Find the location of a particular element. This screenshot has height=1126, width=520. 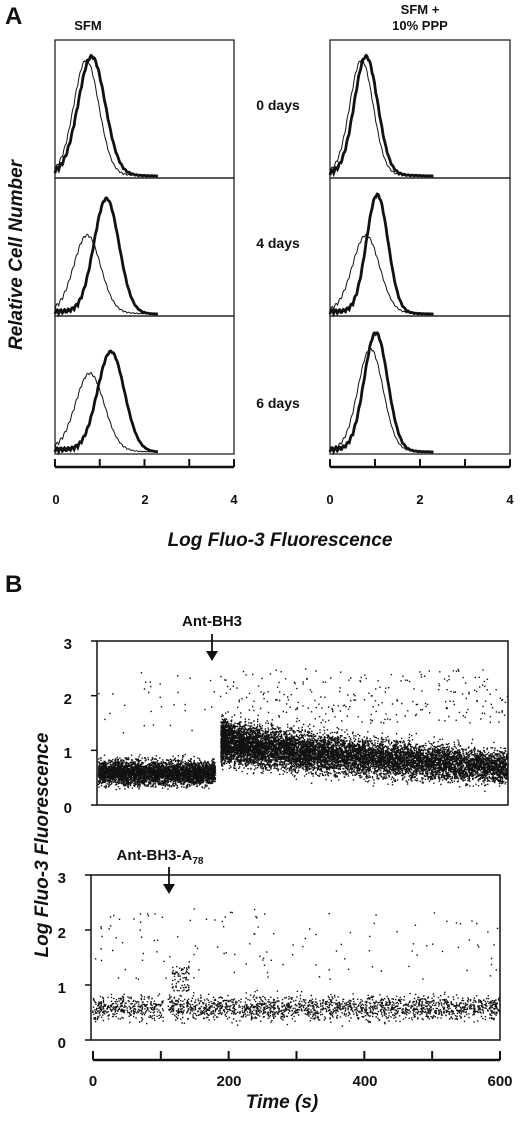

histogram-col2-row2 is located at coordinates (419, 247).